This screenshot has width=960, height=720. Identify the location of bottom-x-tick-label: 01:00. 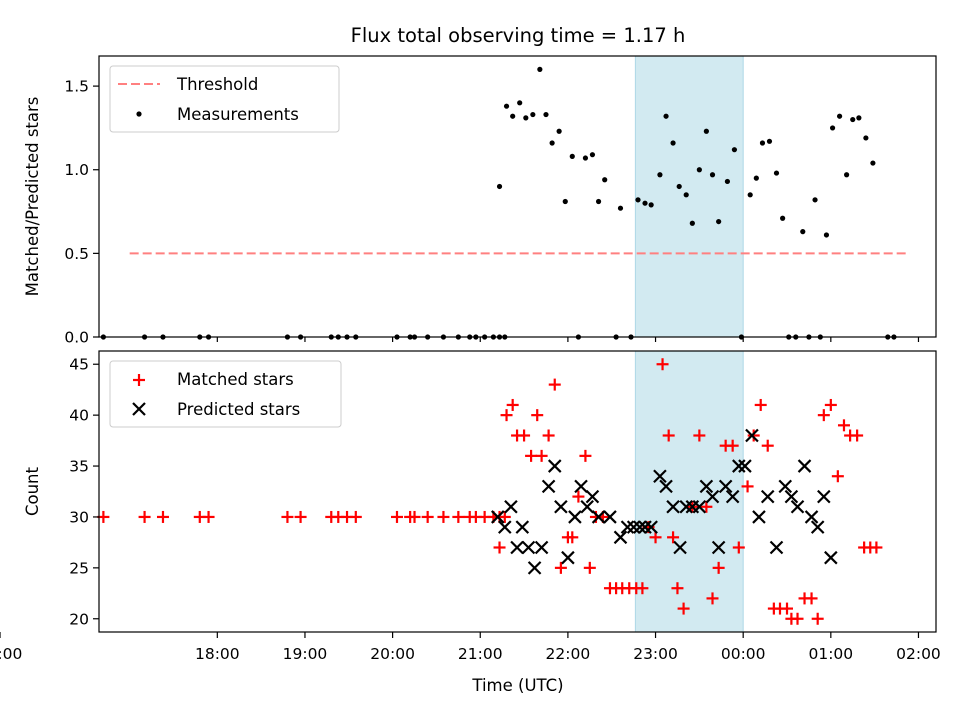
(830, 654).